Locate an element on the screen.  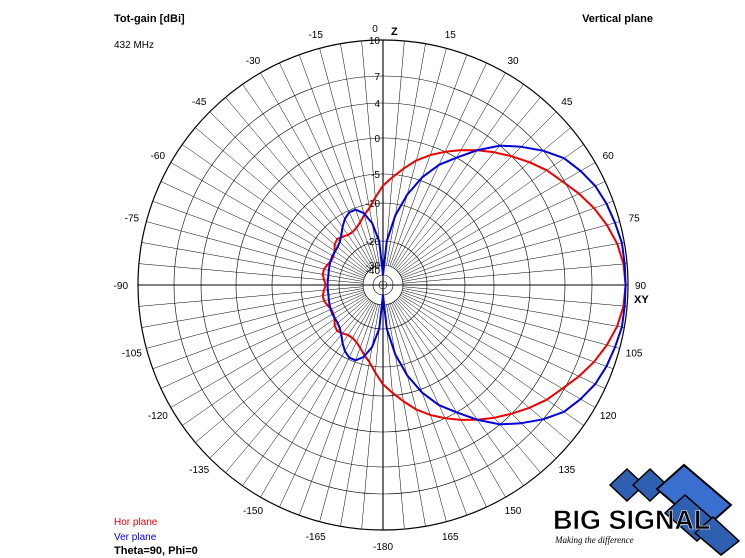
radial-tick-label: -20 is located at coordinates (373, 242).